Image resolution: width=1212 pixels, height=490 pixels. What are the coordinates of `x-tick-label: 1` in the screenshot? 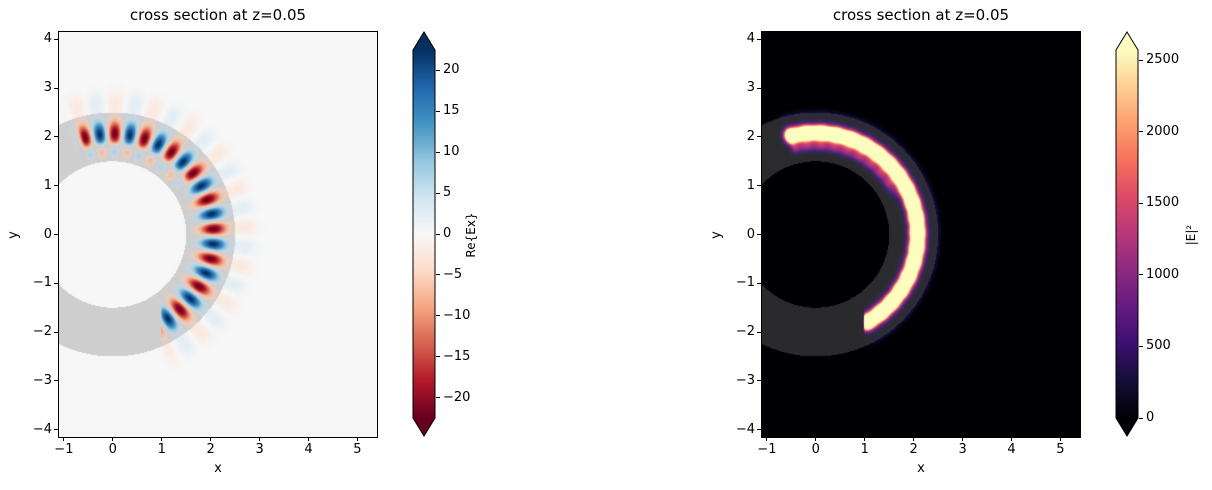 It's located at (161, 449).